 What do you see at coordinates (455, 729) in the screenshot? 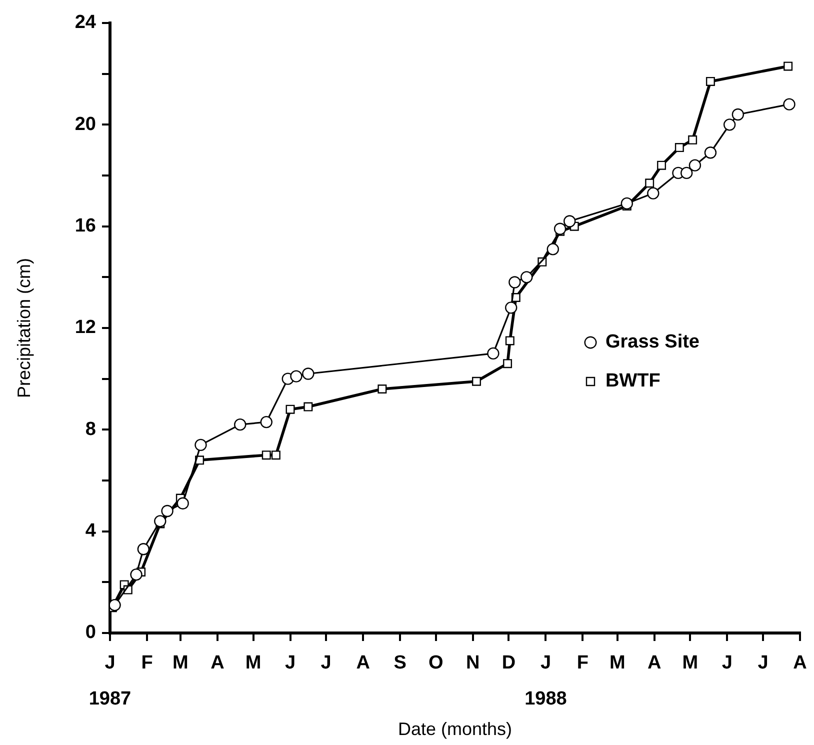
I see `x-axis-title: Date (months)` at bounding box center [455, 729].